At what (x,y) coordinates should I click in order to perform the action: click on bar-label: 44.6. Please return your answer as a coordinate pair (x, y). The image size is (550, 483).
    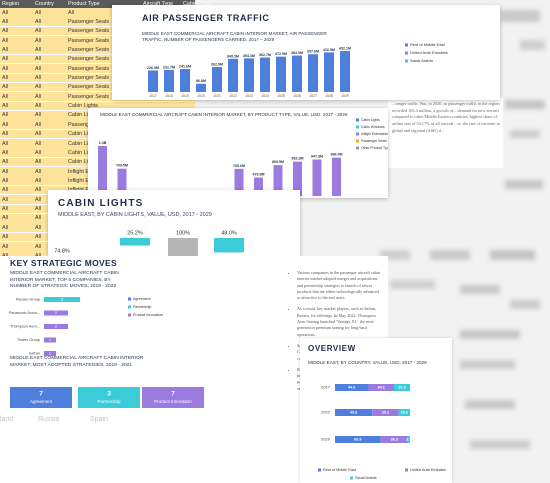
    Looking at the image, I should click on (351, 388).